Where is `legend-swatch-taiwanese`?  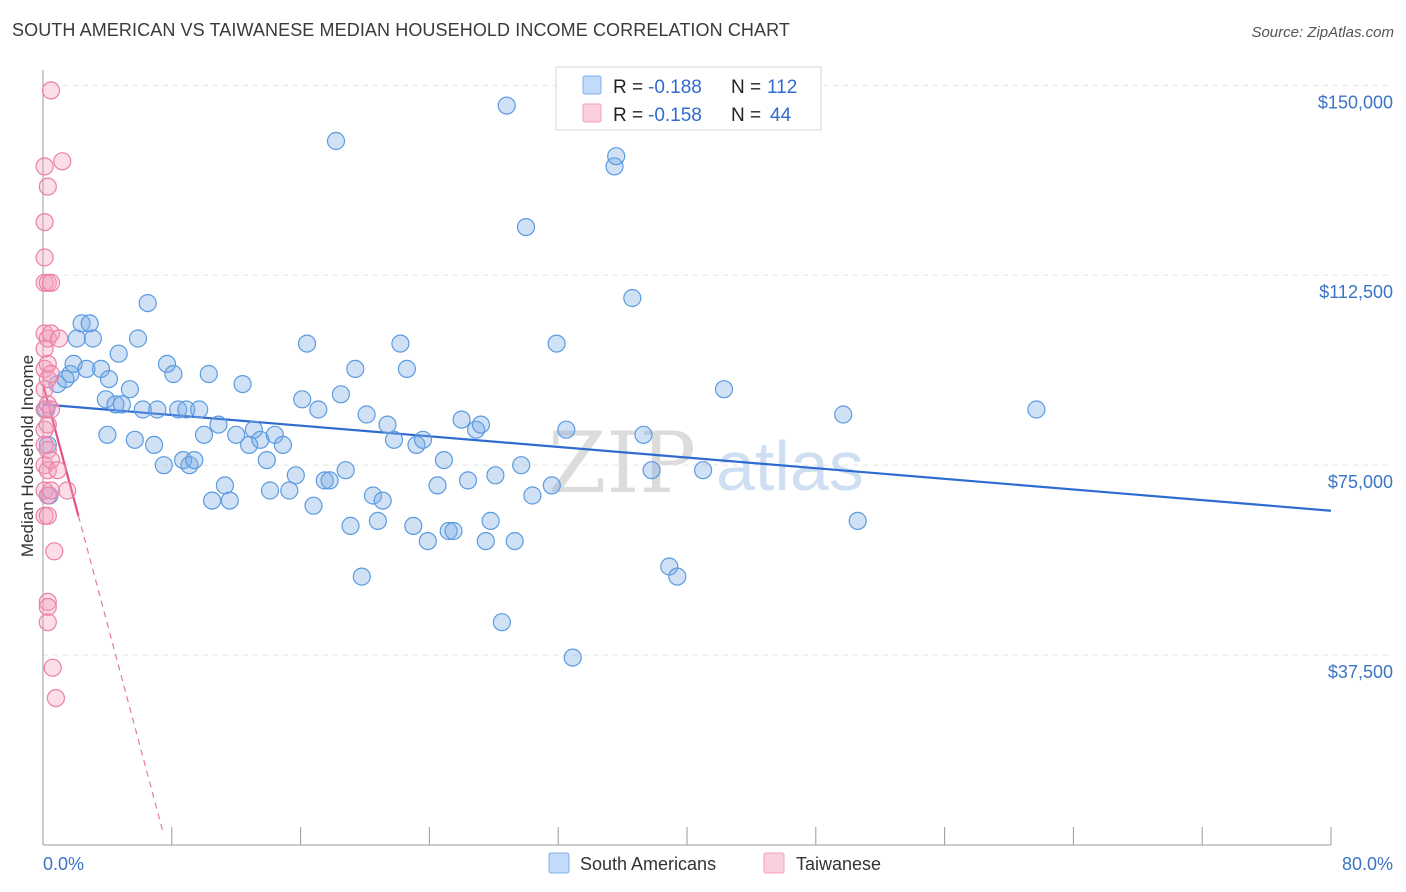
legend-swatch-taiwanese is located at coordinates (592, 113).